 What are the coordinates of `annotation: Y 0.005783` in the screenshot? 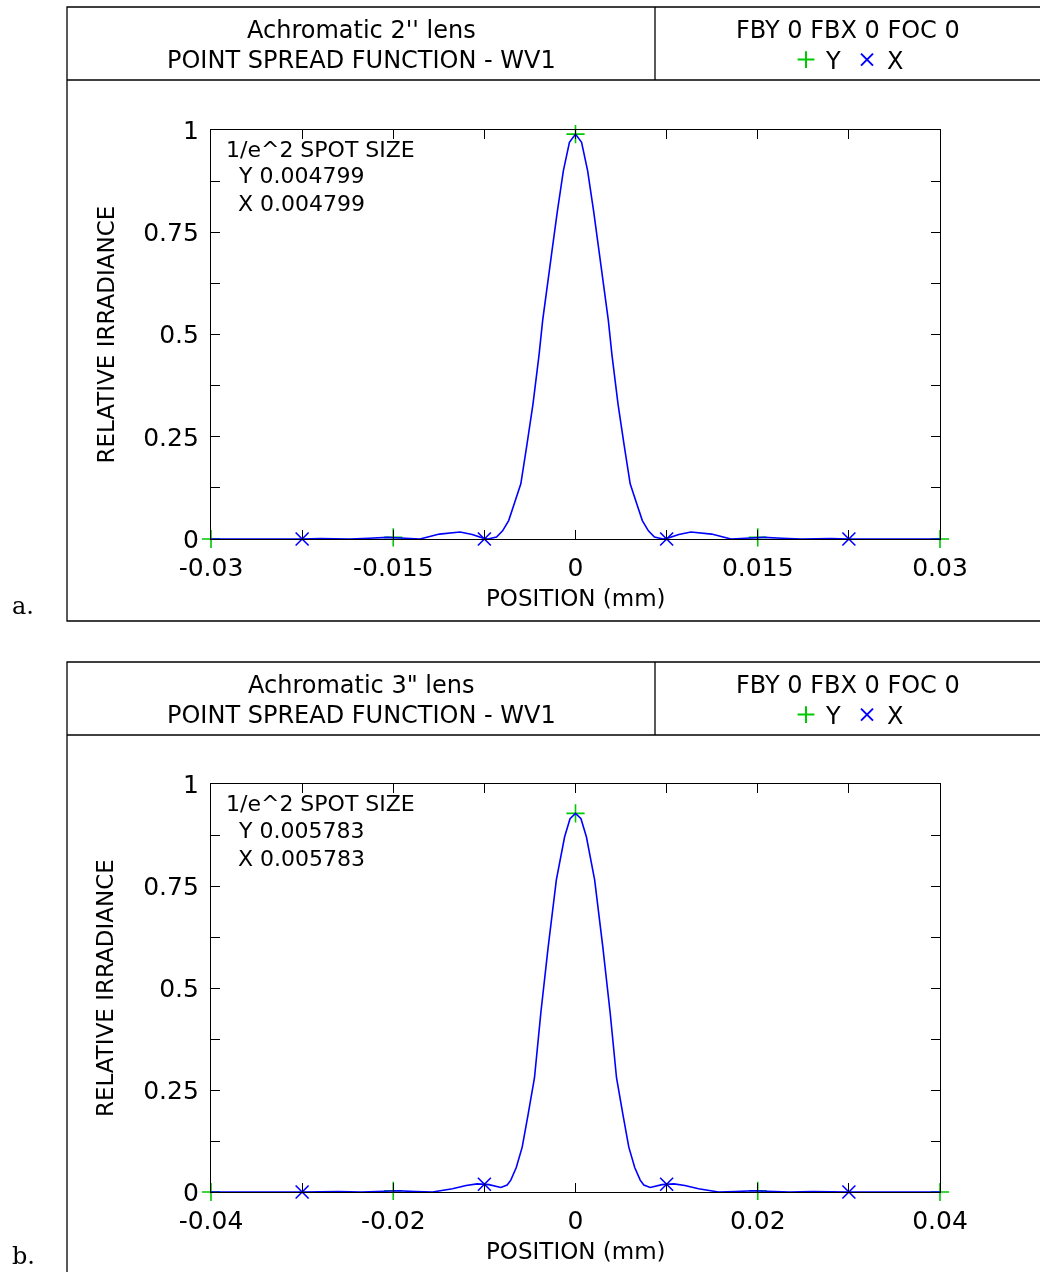 It's located at (301, 830).